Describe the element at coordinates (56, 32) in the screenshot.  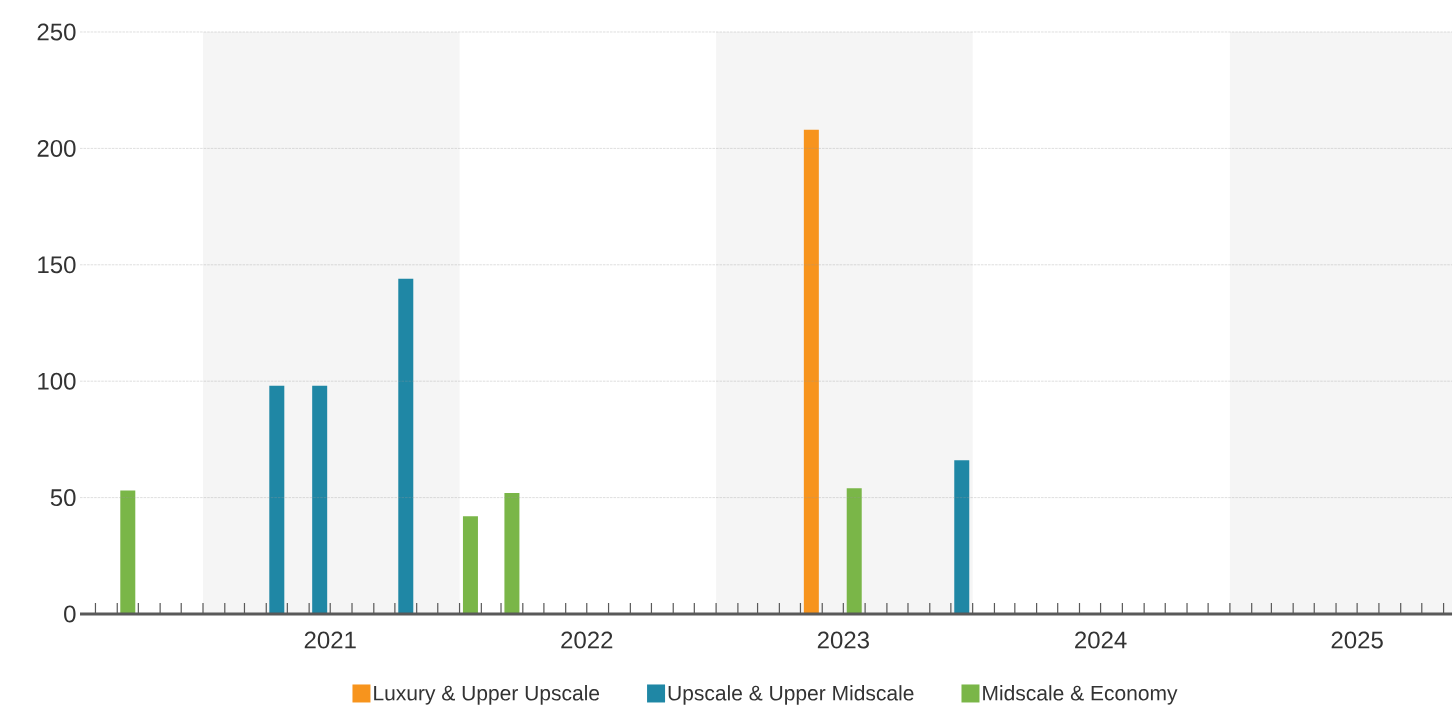
I see `y-tick-label: 250` at that location.